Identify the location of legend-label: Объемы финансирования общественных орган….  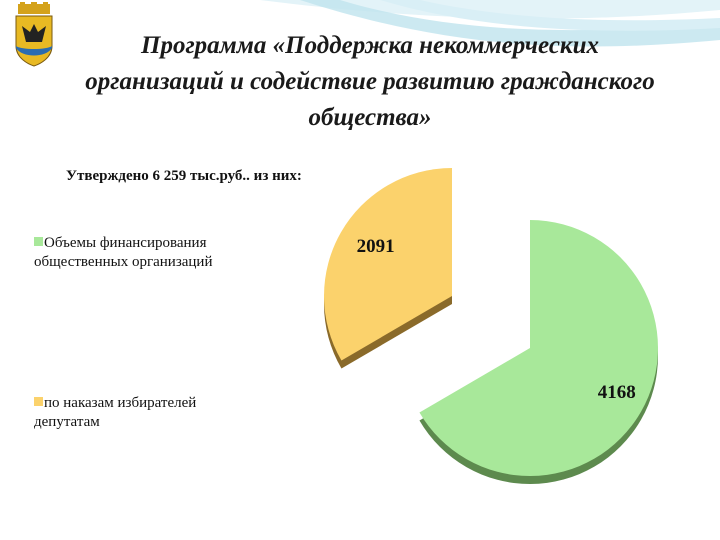
(123, 252).